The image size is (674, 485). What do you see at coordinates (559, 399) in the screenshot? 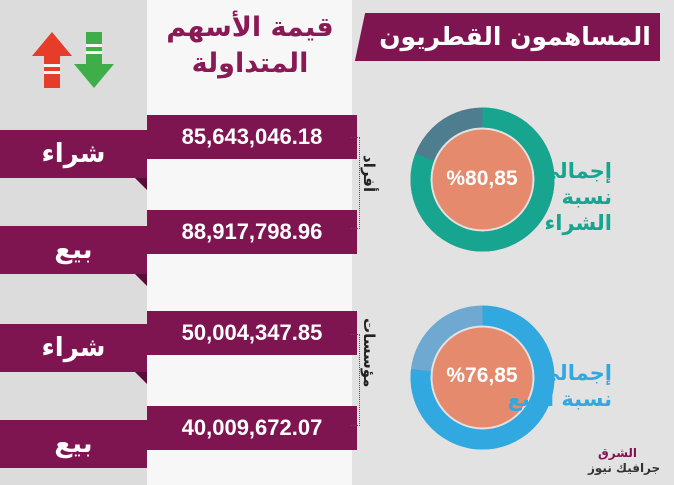
I see `sell-ratio-label-line2: نسبة البيع` at bounding box center [559, 399].